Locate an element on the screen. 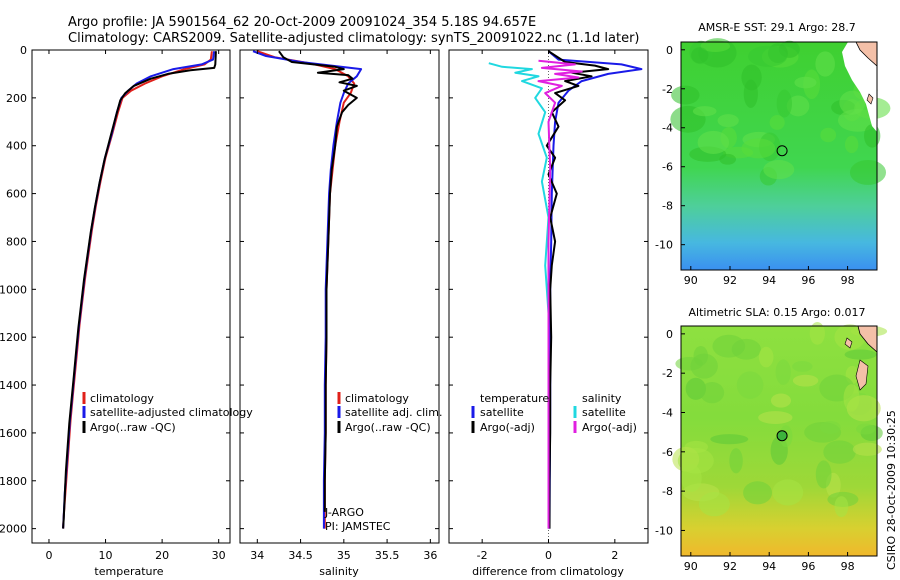 The height and width of the screenshot is (580, 900). temperature-series-group is located at coordinates (139, 290).